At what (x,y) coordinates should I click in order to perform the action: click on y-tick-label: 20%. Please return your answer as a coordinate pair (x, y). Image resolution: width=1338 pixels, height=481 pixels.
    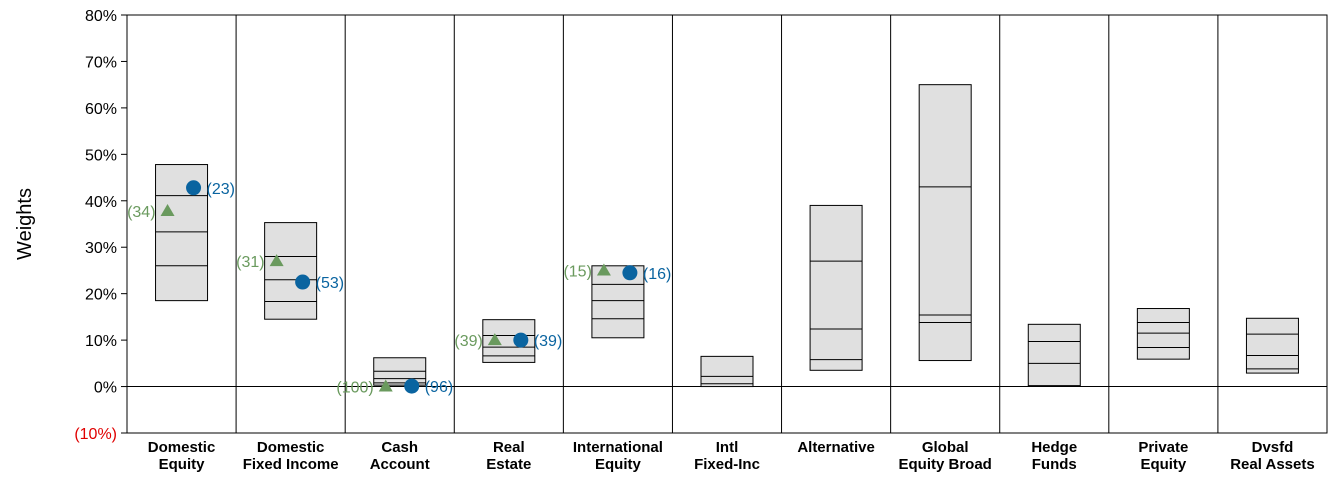
    Looking at the image, I should click on (101, 295).